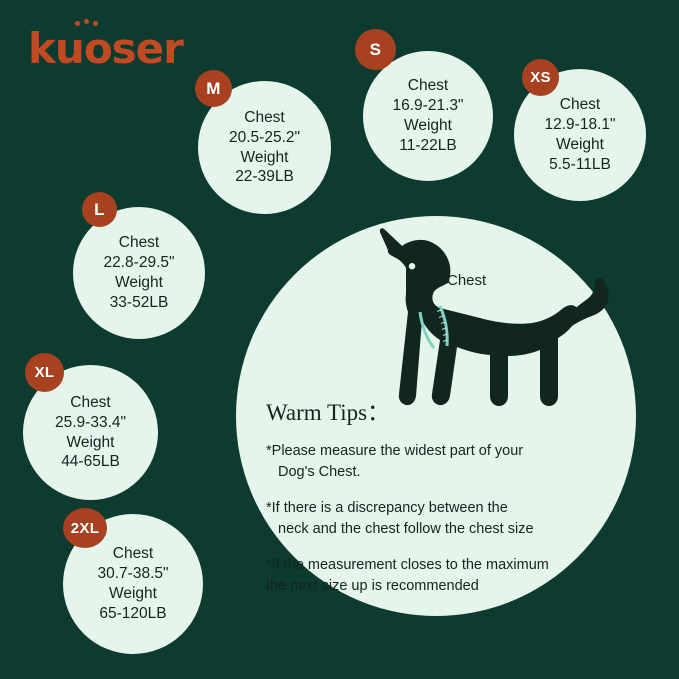  I want to click on size-badge-l: L, so click(99, 209).